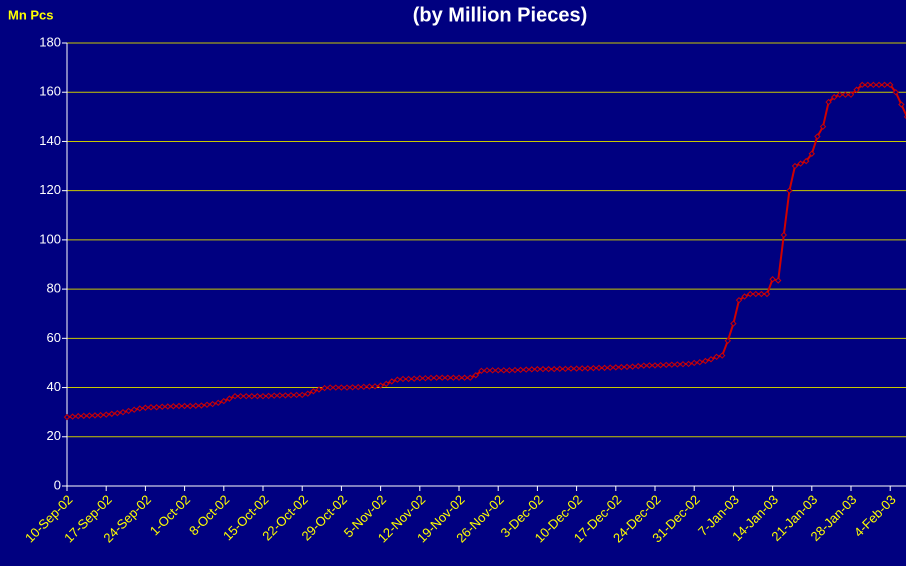 This screenshot has height=566, width=906. Describe the element at coordinates (50, 189) in the screenshot. I see `y-tick-label: 120` at that location.